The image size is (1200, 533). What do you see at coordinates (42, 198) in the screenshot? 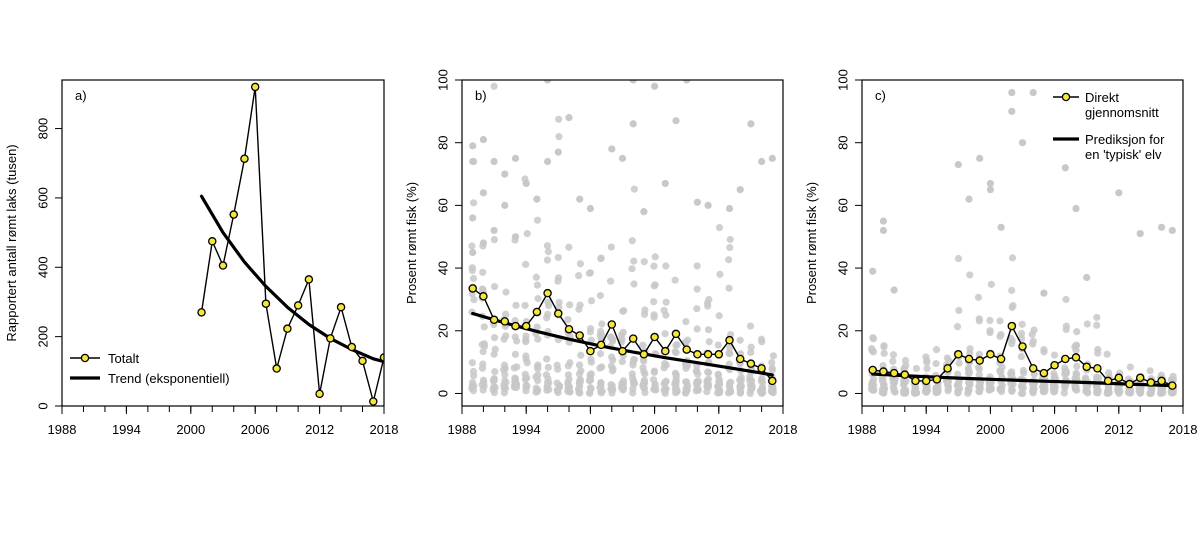
I see `y-tick-label: 600` at bounding box center [42, 198].